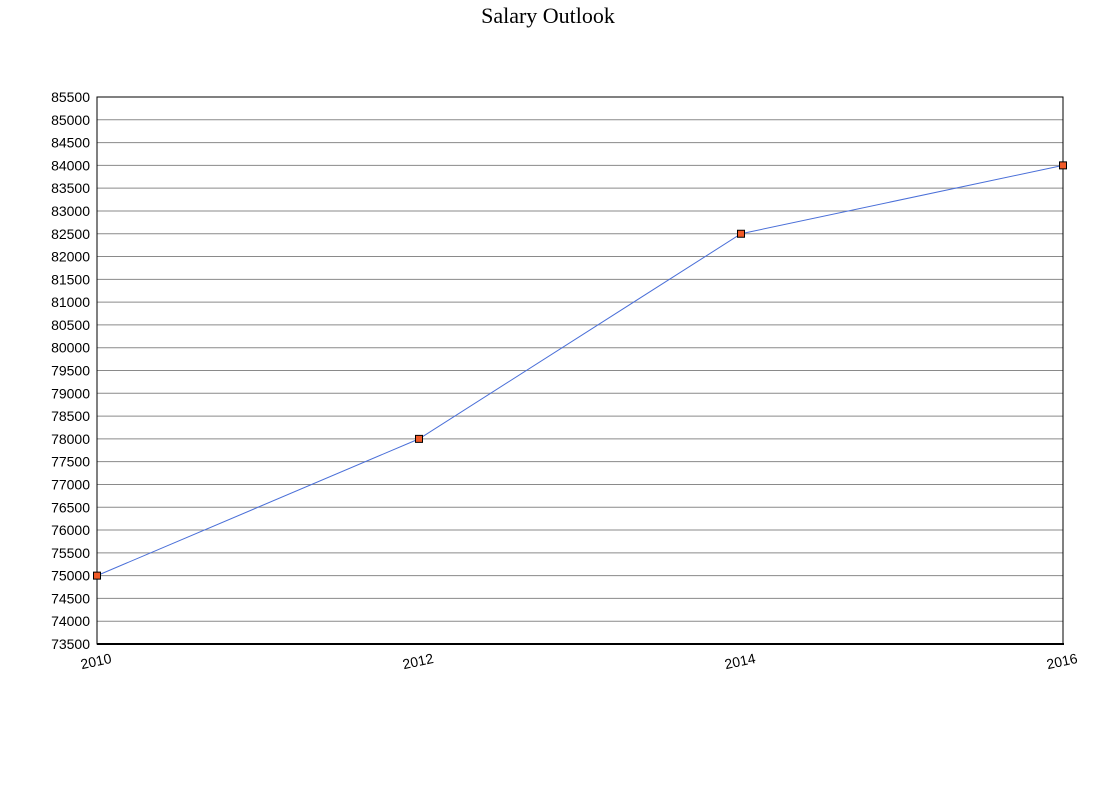 Image resolution: width=1095 pixels, height=805 pixels. What do you see at coordinates (418, 661) in the screenshot?
I see `x-tick-label: 2012` at bounding box center [418, 661].